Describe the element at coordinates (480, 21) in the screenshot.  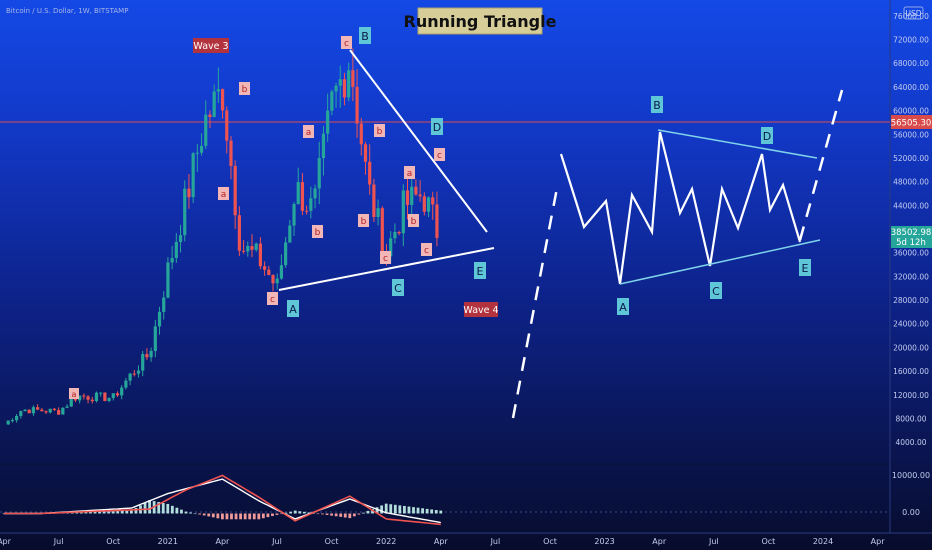
I see `title-box` at that location.